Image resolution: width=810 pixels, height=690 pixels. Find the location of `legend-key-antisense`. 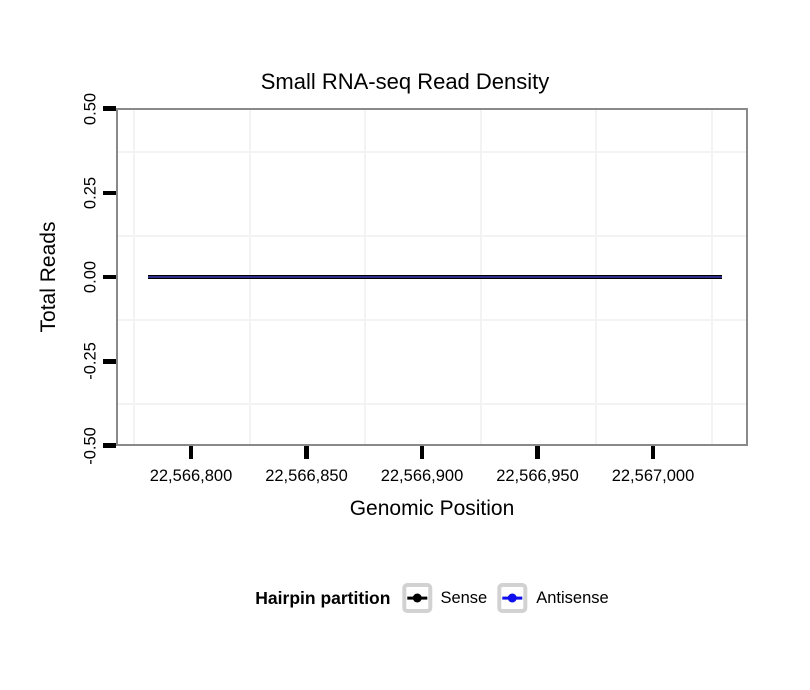

legend-key-antisense is located at coordinates (512, 598).